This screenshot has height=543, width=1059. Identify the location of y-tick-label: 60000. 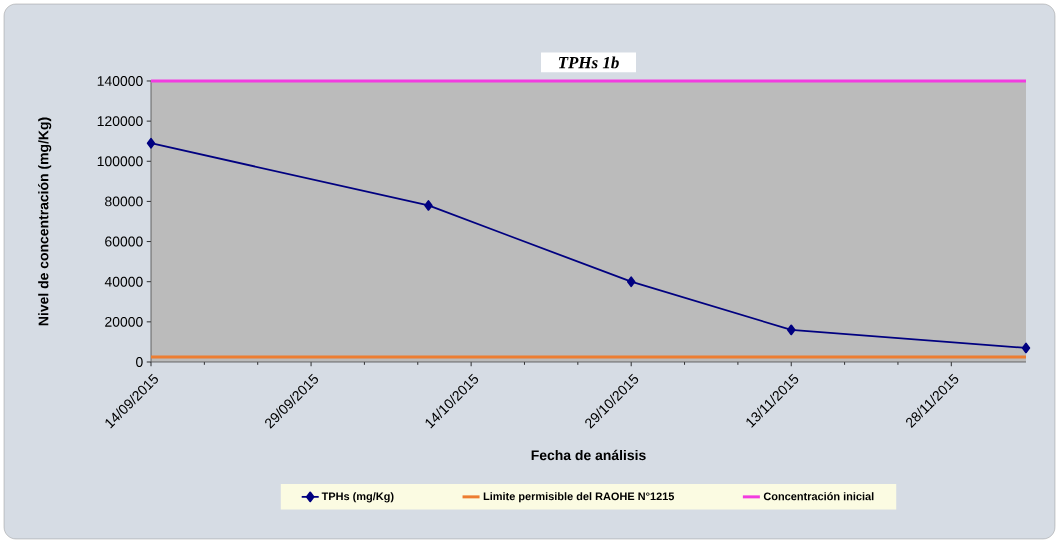
(124, 241).